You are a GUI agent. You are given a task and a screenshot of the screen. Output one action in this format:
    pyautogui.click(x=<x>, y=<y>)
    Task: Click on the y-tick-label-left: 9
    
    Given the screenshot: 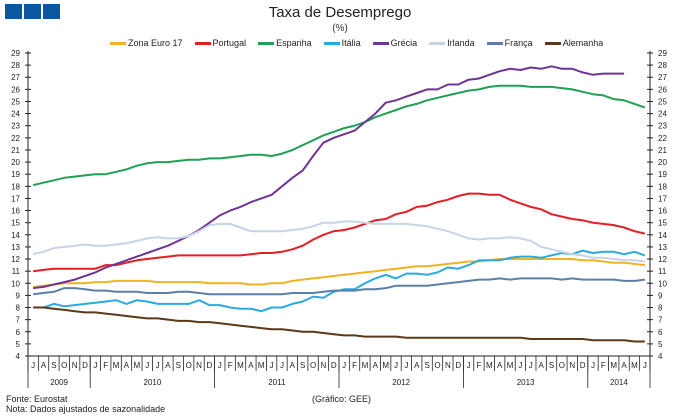 What is the action you would take?
    pyautogui.click(x=18, y=295)
    